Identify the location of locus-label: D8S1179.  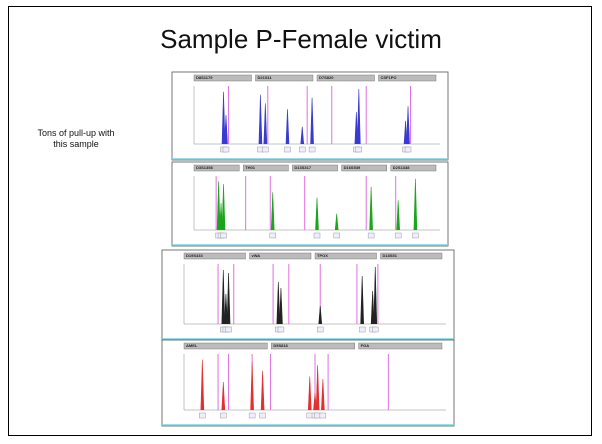
(204, 77).